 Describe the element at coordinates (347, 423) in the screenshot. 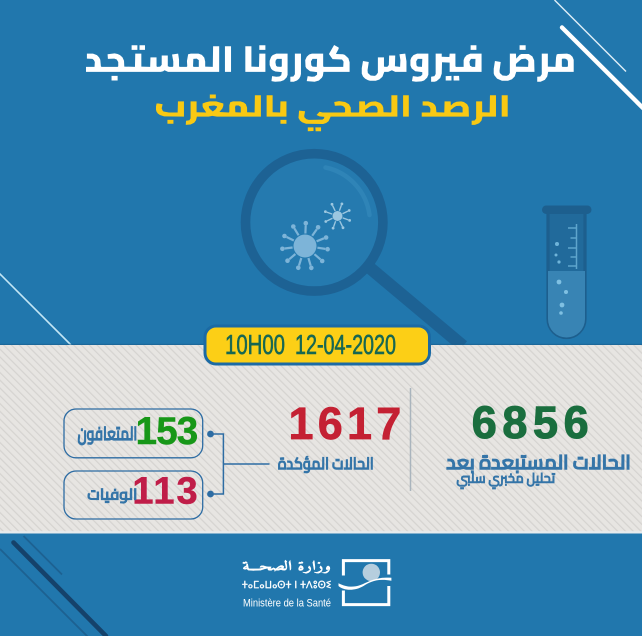

I see `svg-text: 1617` at that location.